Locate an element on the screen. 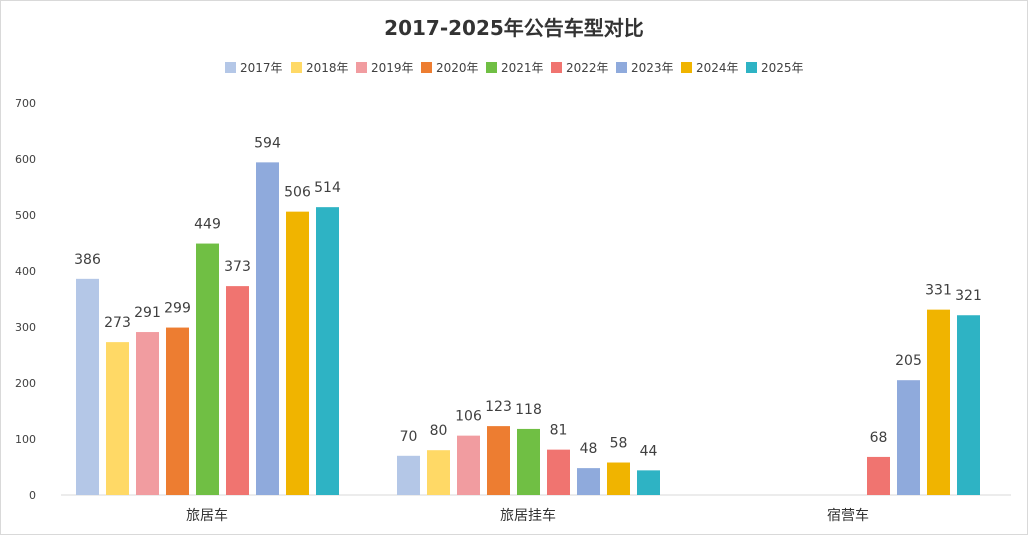  y-tick-label: 300 is located at coordinates (25, 327).